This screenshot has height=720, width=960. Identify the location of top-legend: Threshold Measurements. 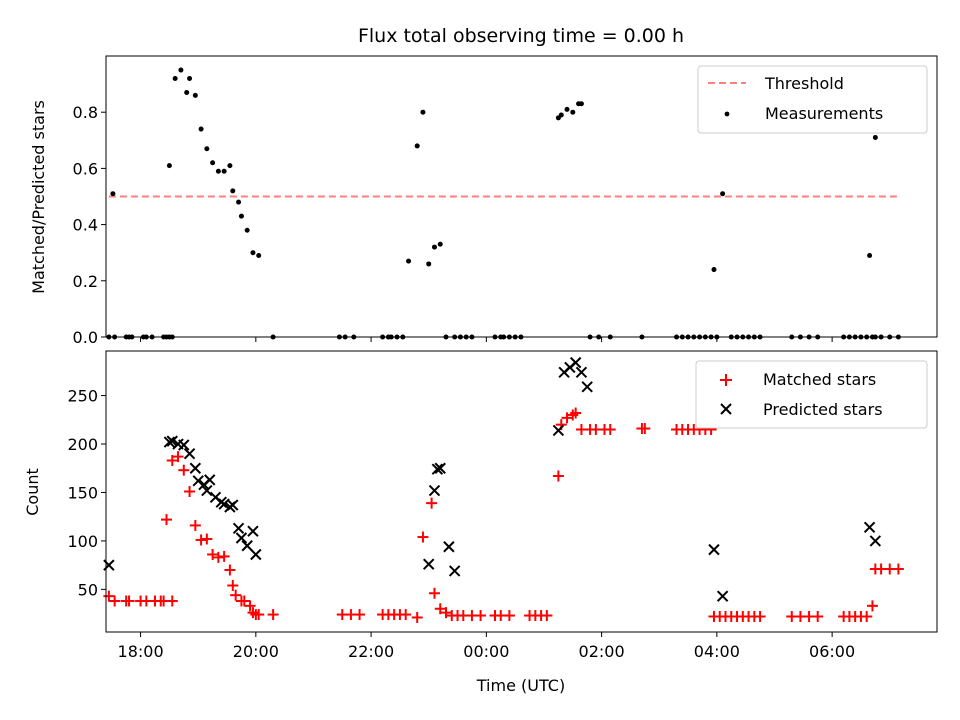
(812, 99).